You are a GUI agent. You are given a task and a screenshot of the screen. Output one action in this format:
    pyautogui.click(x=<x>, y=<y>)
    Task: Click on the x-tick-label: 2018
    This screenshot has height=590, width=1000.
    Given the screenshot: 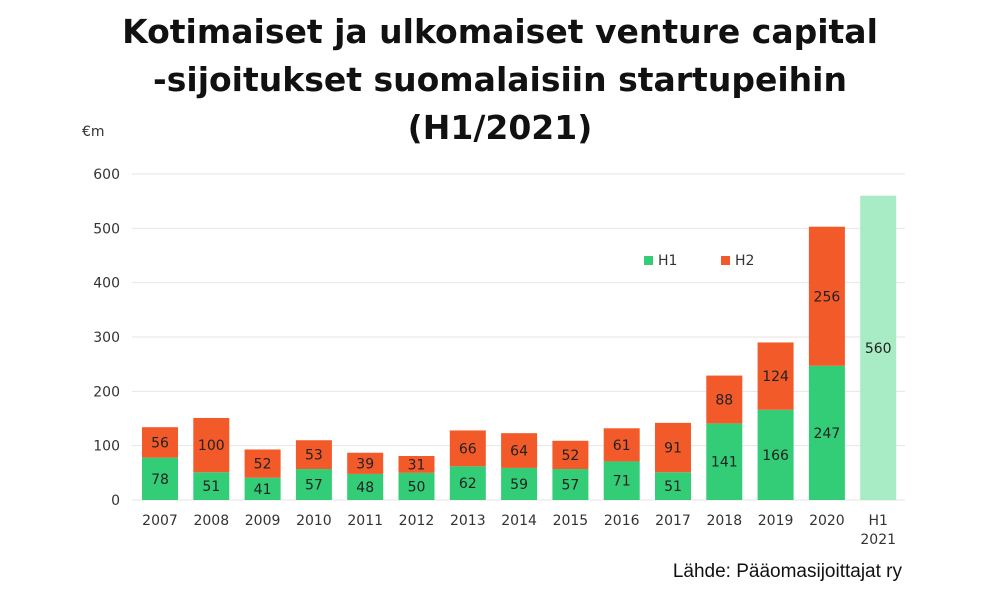 What is the action you would take?
    pyautogui.click(x=724, y=521)
    